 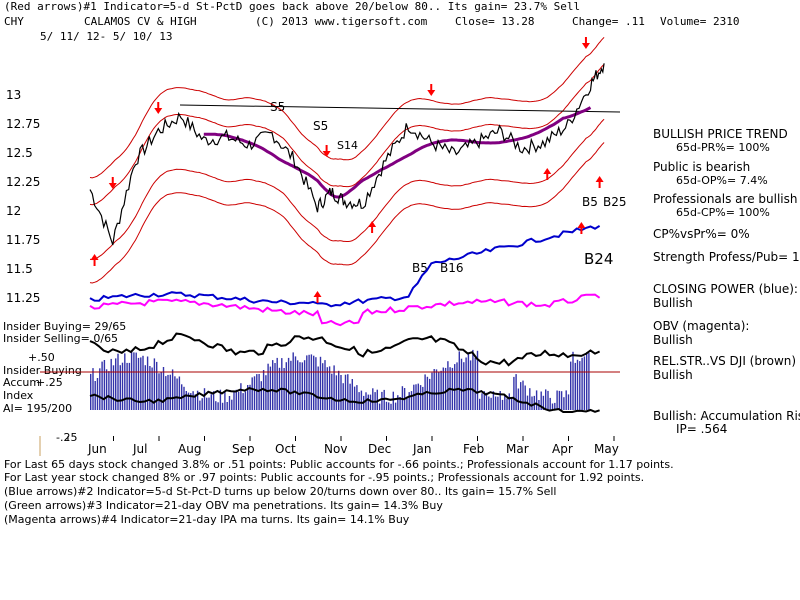 I want to click on pr-value: 65d-PR%= 100%, so click(x=723, y=147).